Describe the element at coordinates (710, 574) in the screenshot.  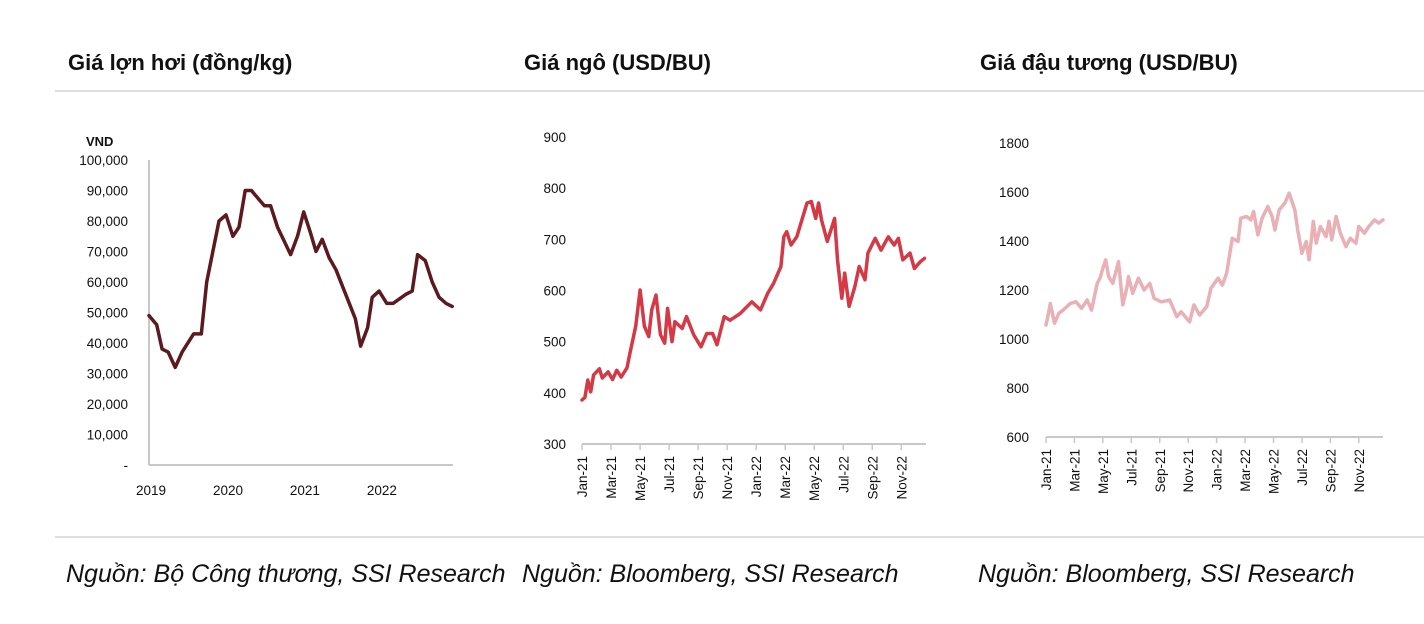
I see `source-note-corn: Nguồn: Bloomberg, SSI Research` at that location.